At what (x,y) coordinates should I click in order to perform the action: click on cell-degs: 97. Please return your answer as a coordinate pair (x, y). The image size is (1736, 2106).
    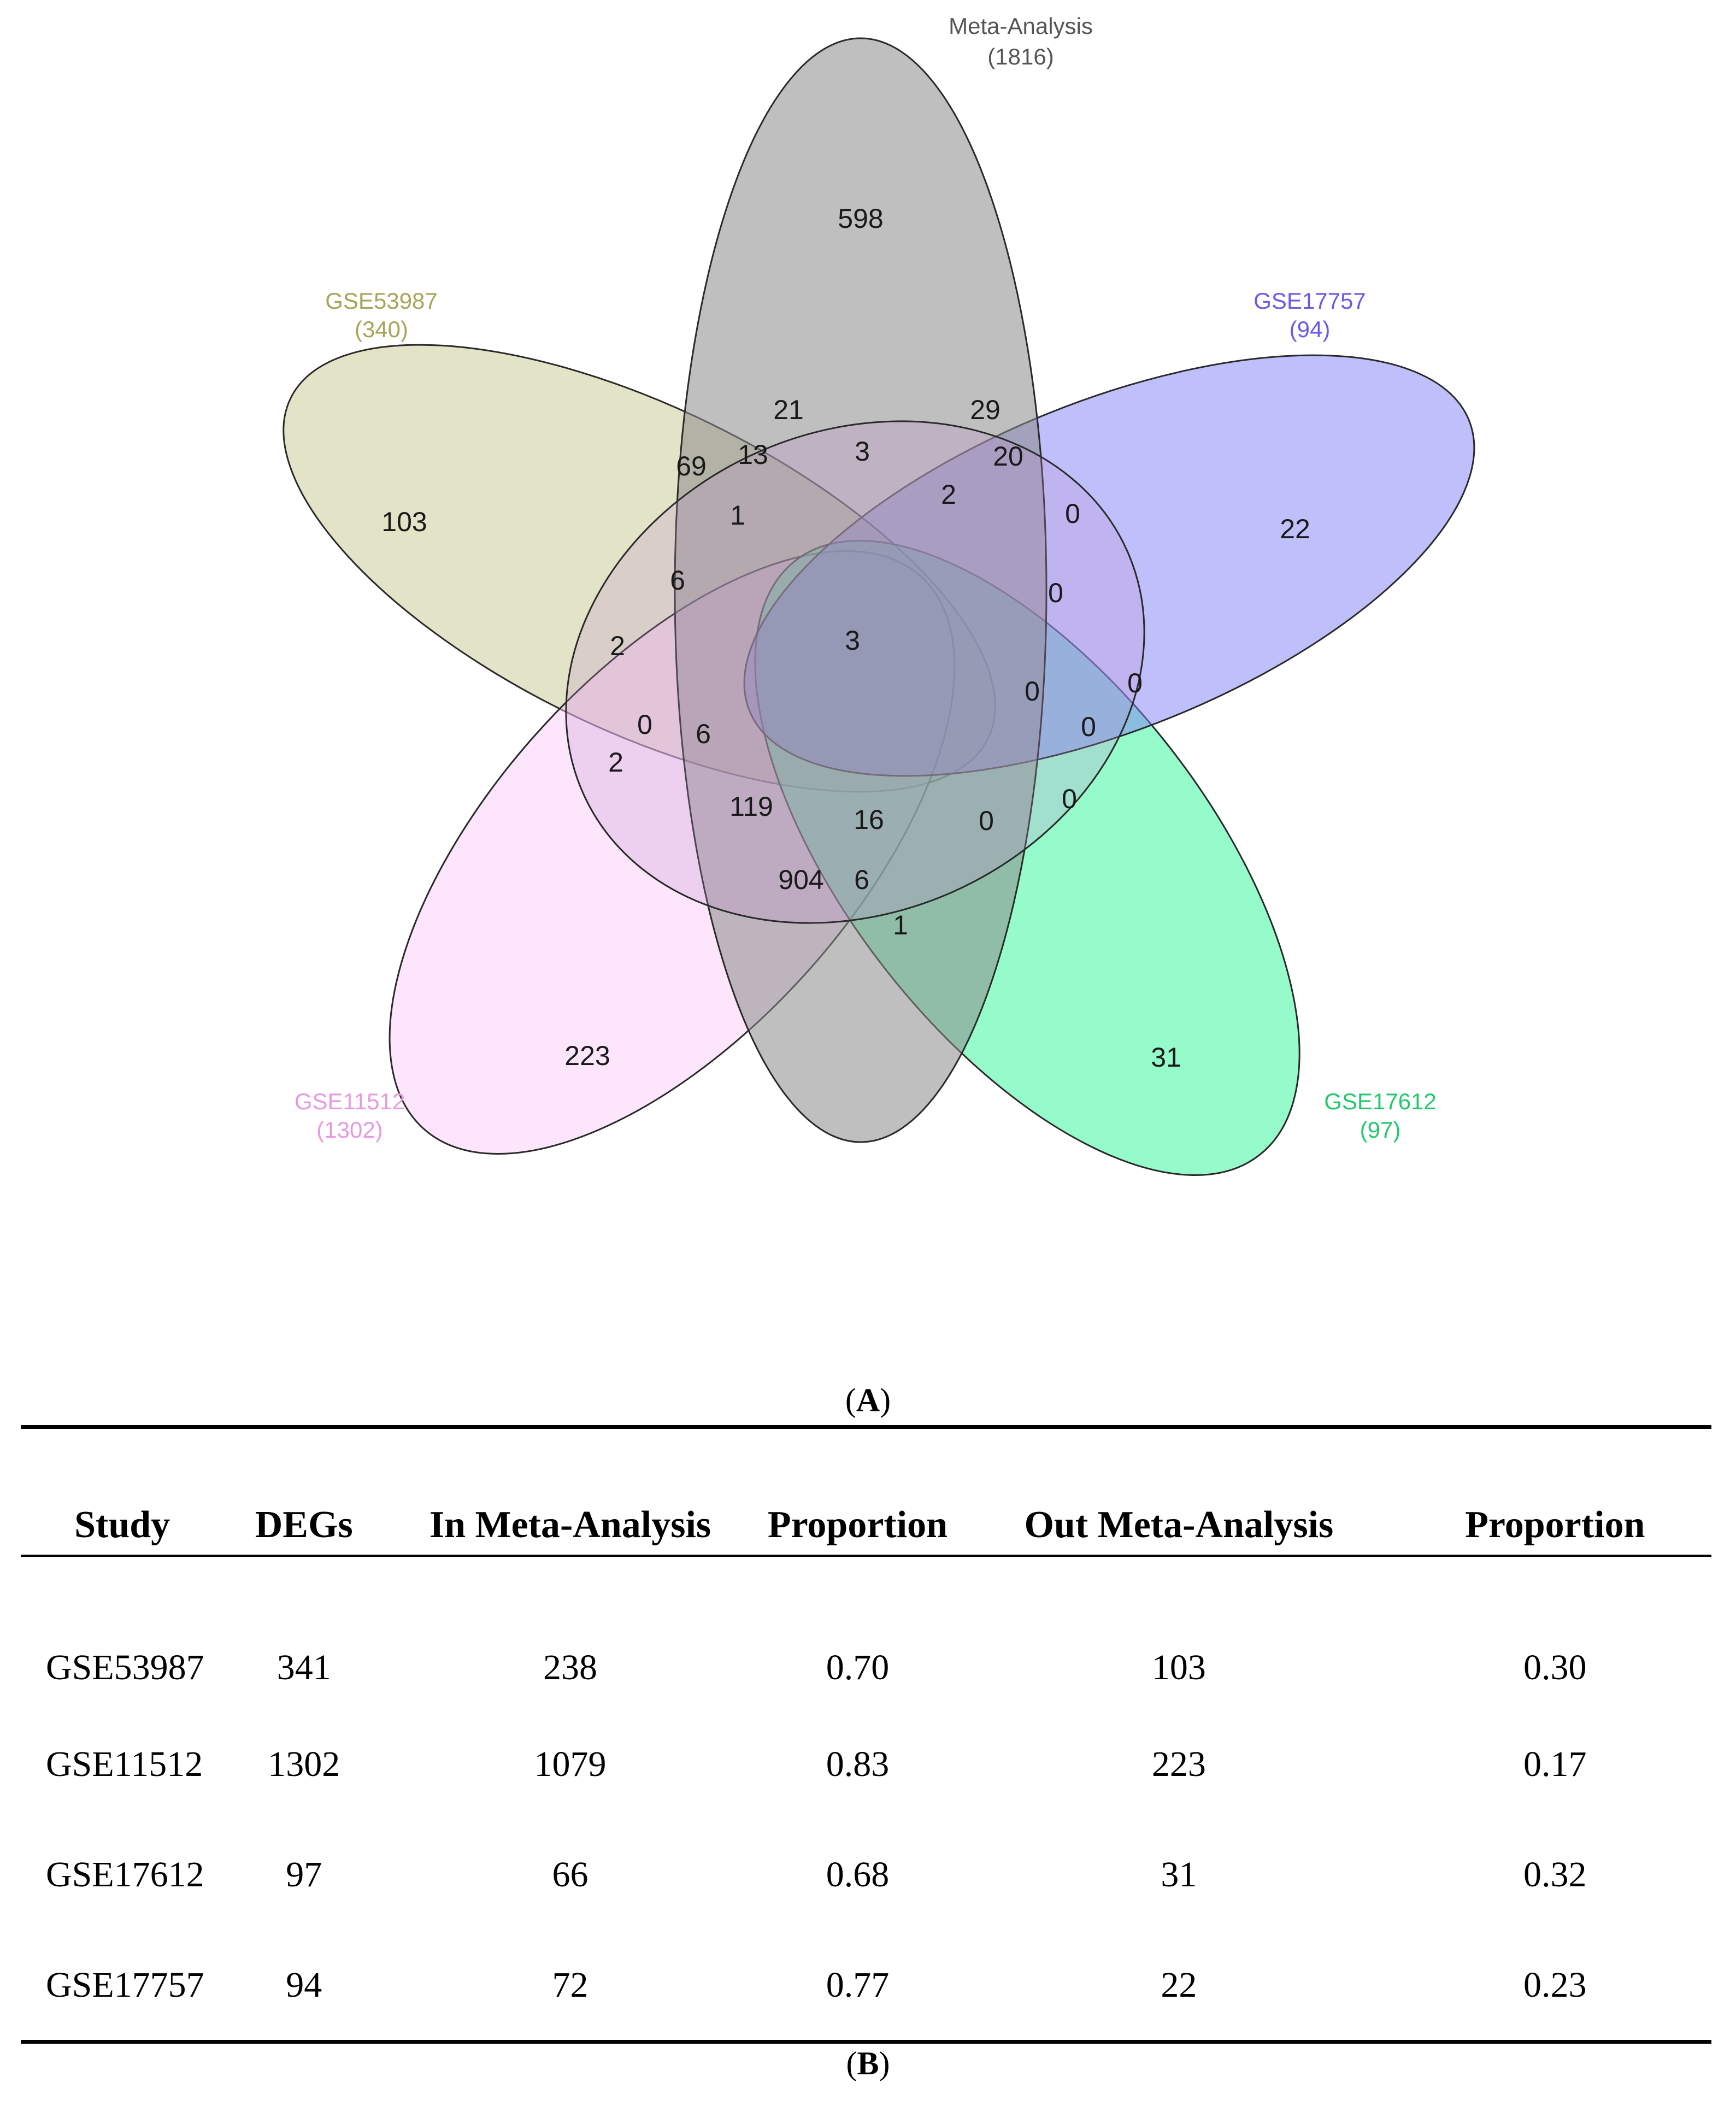
    Looking at the image, I should click on (304, 1875).